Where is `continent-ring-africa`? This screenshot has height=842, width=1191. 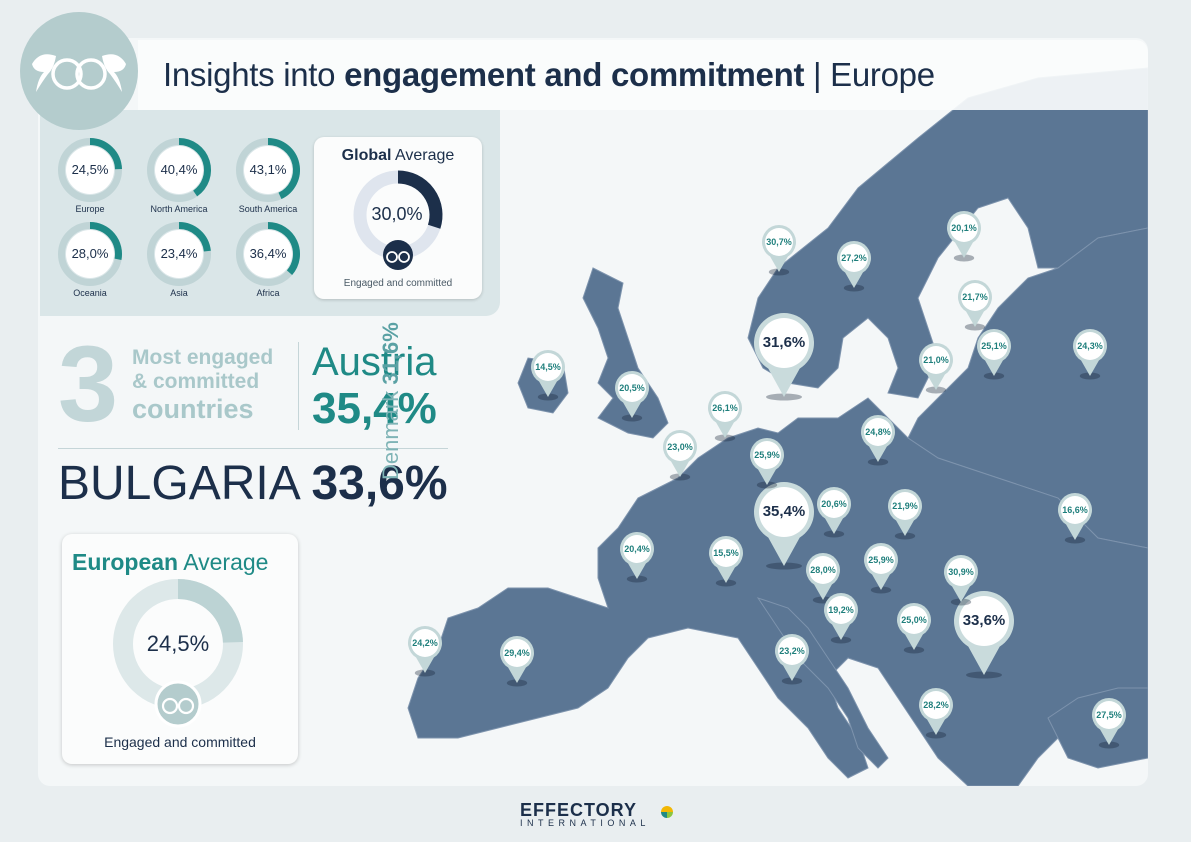
continent-ring-africa is located at coordinates (268, 254).